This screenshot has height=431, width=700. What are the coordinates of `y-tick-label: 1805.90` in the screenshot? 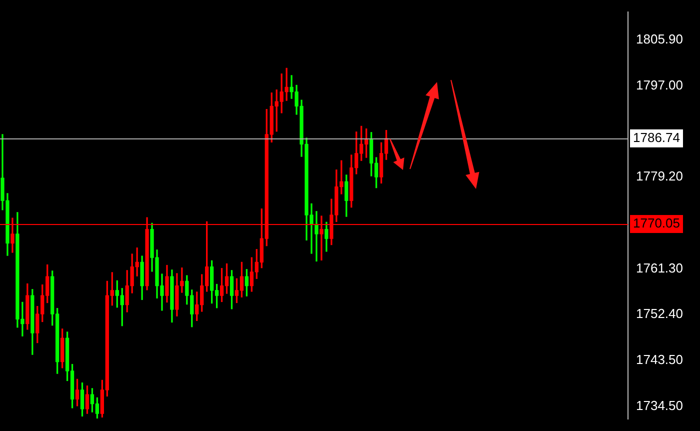 It's located at (659, 39).